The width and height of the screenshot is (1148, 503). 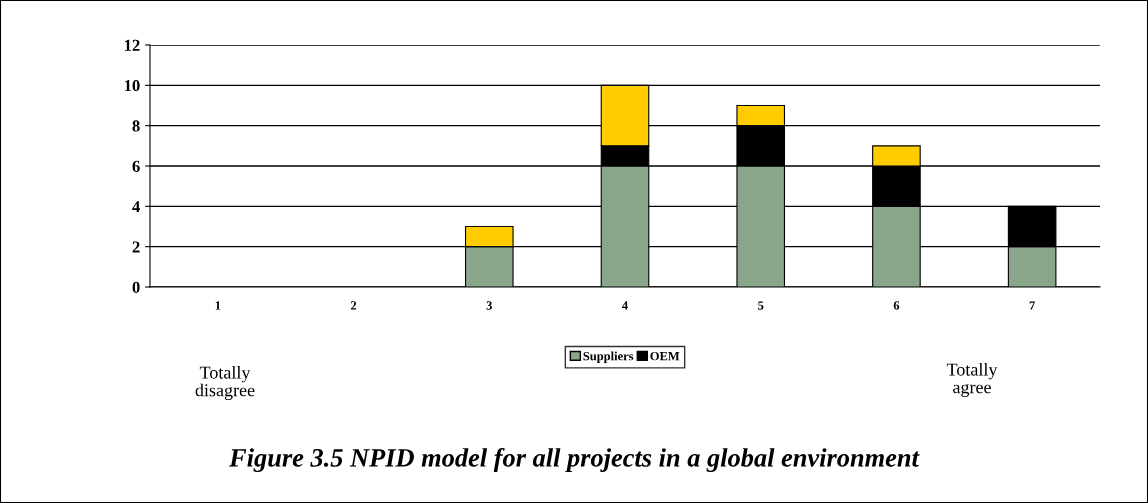 I want to click on y-tick-label: 10, so click(x=132, y=86).